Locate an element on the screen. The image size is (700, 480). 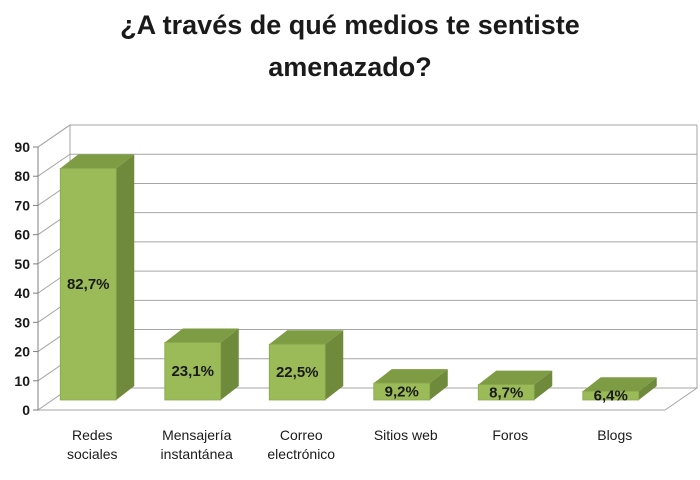
category-label: Sitios web is located at coordinates (406, 435).